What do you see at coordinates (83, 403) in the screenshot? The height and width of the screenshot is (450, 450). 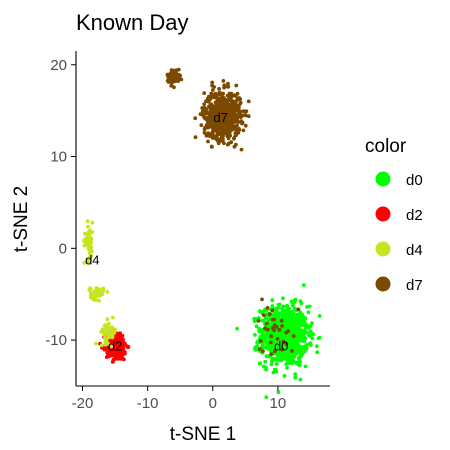 I see `x-tick-label: -20` at bounding box center [83, 403].